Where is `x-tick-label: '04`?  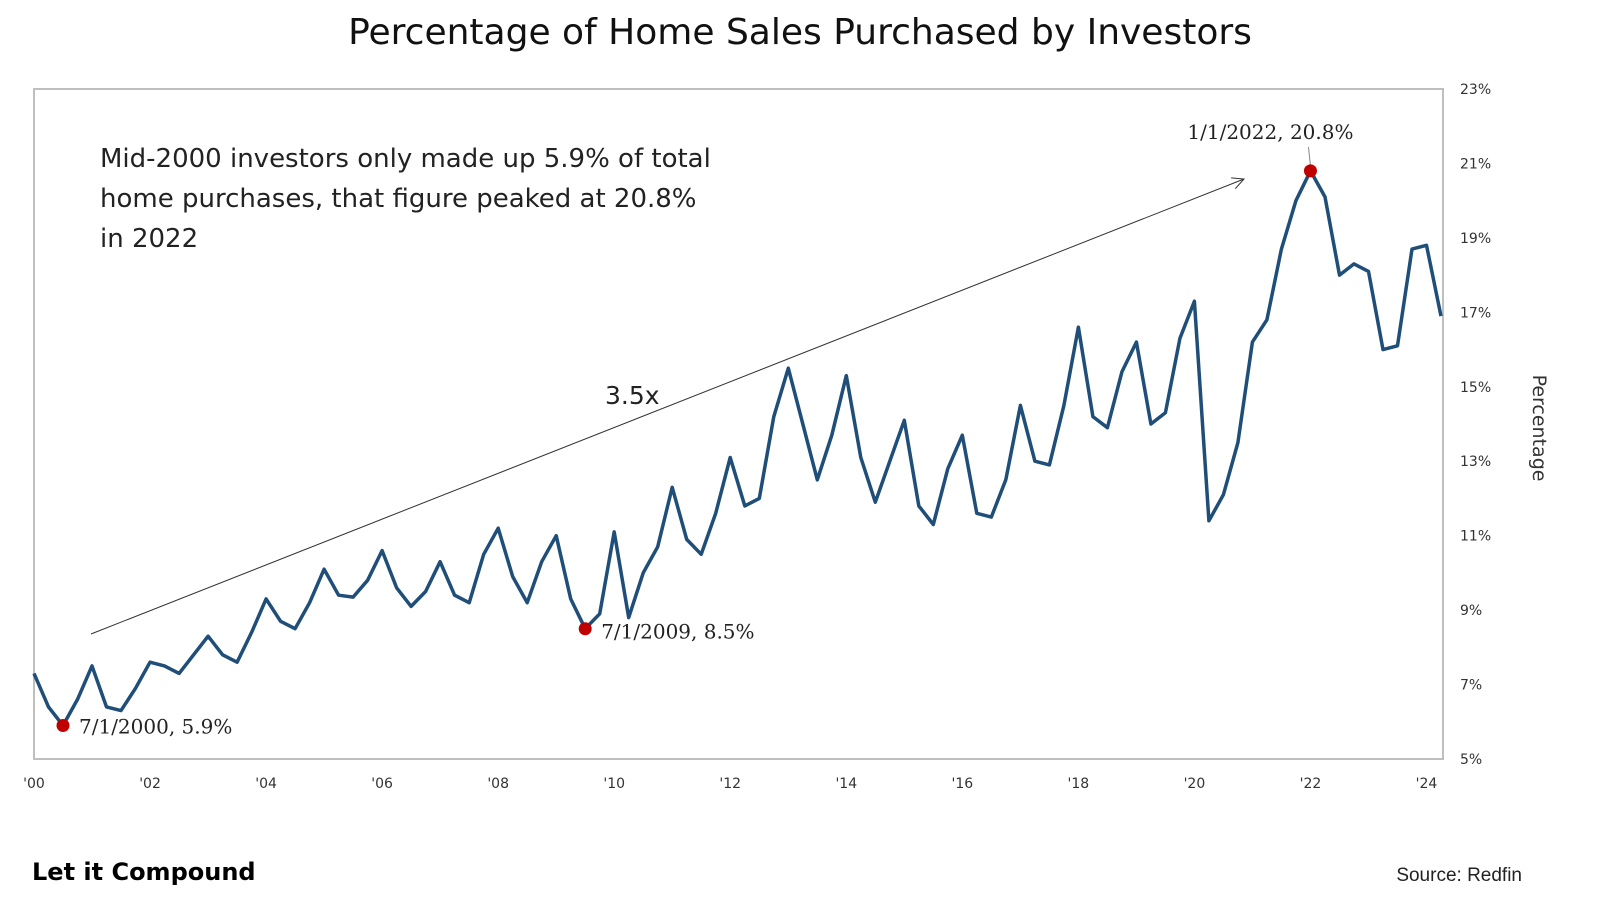
x-tick-label: '04 is located at coordinates (266, 784).